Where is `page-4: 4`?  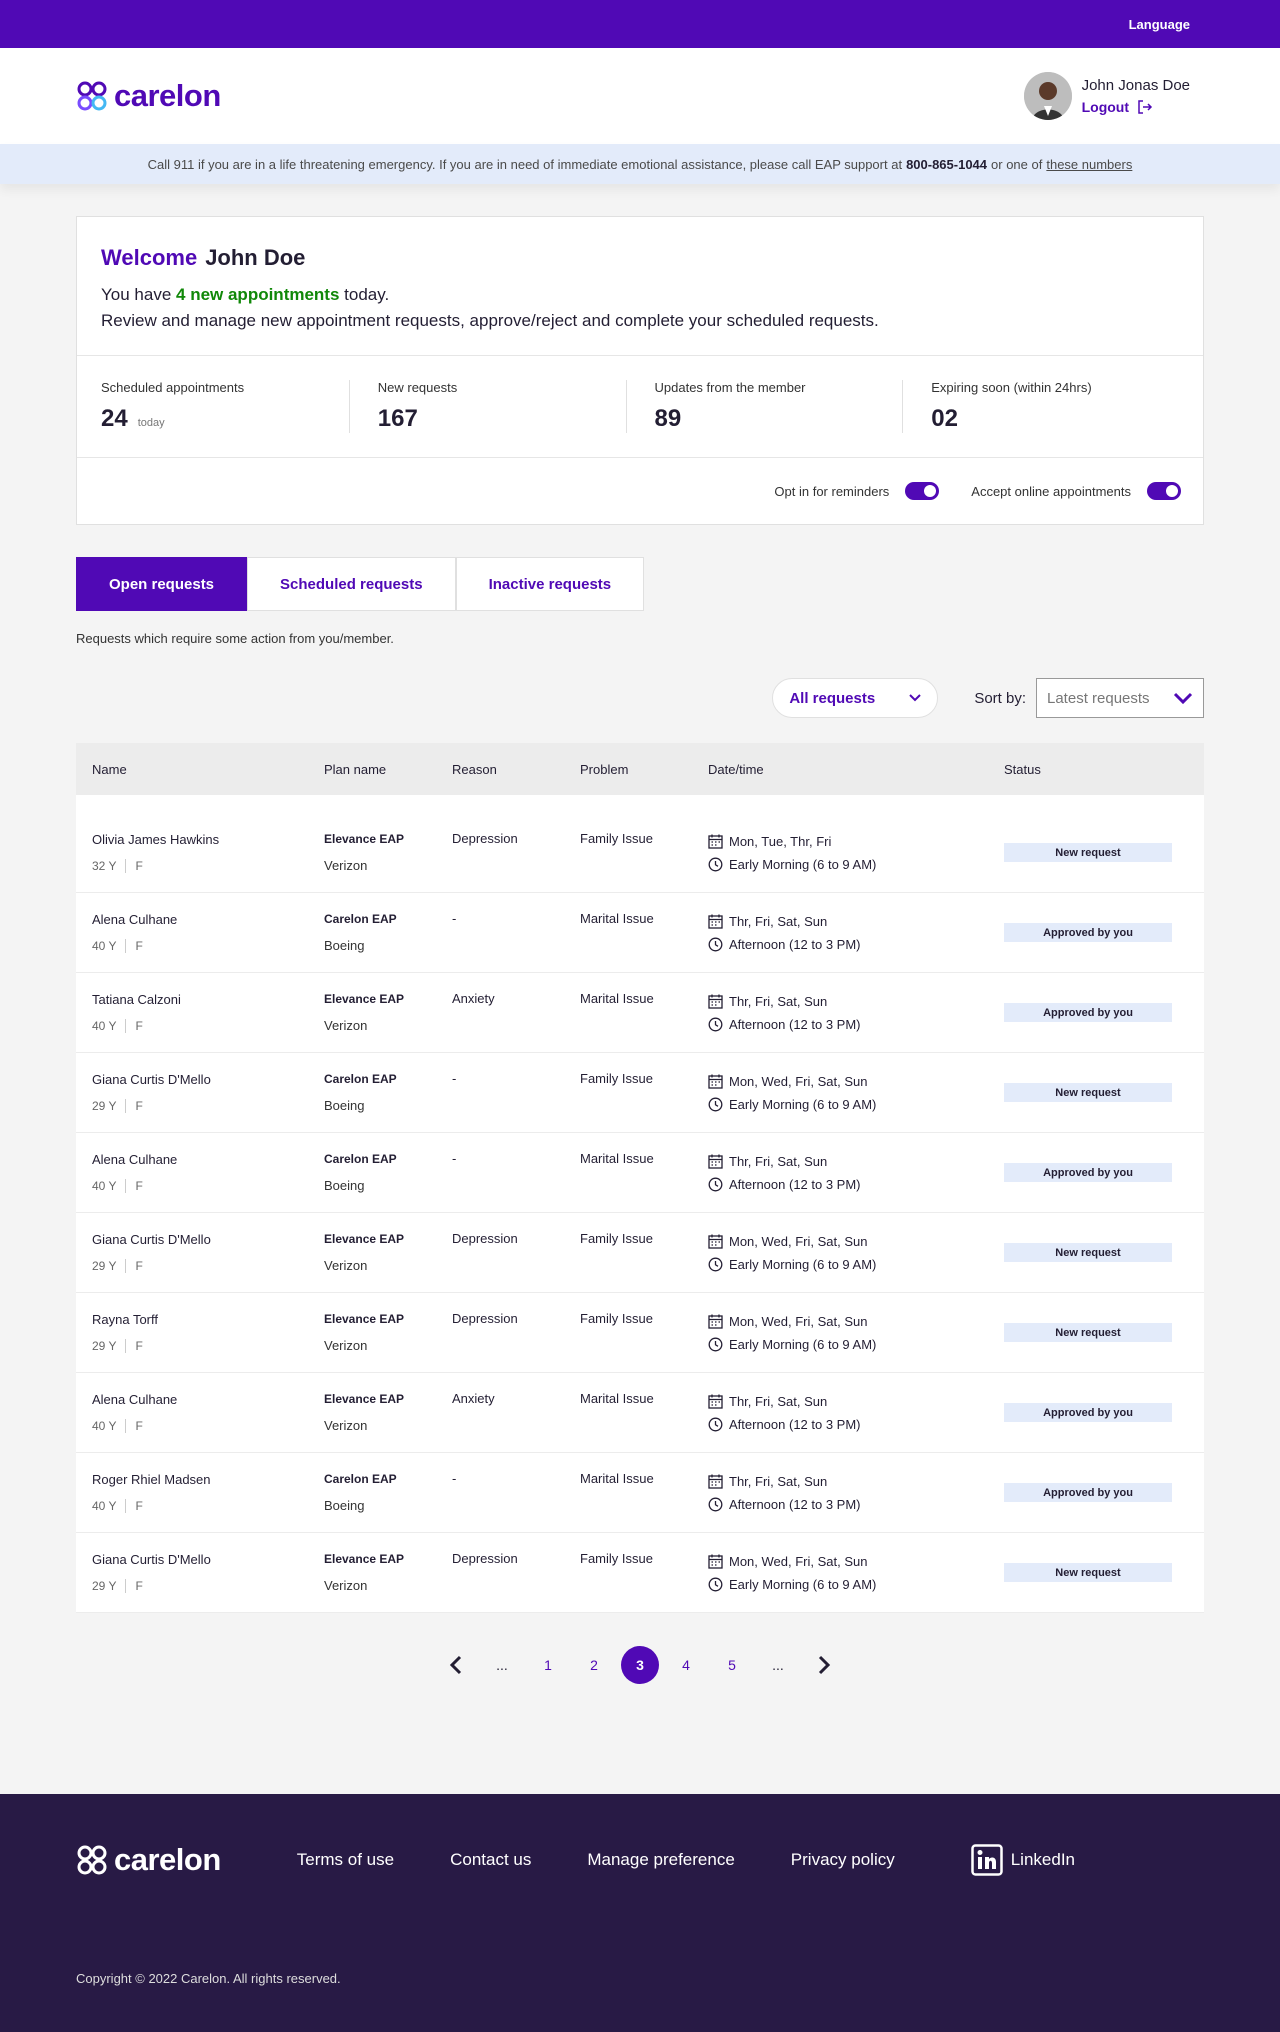 page-4: 4 is located at coordinates (686, 1665).